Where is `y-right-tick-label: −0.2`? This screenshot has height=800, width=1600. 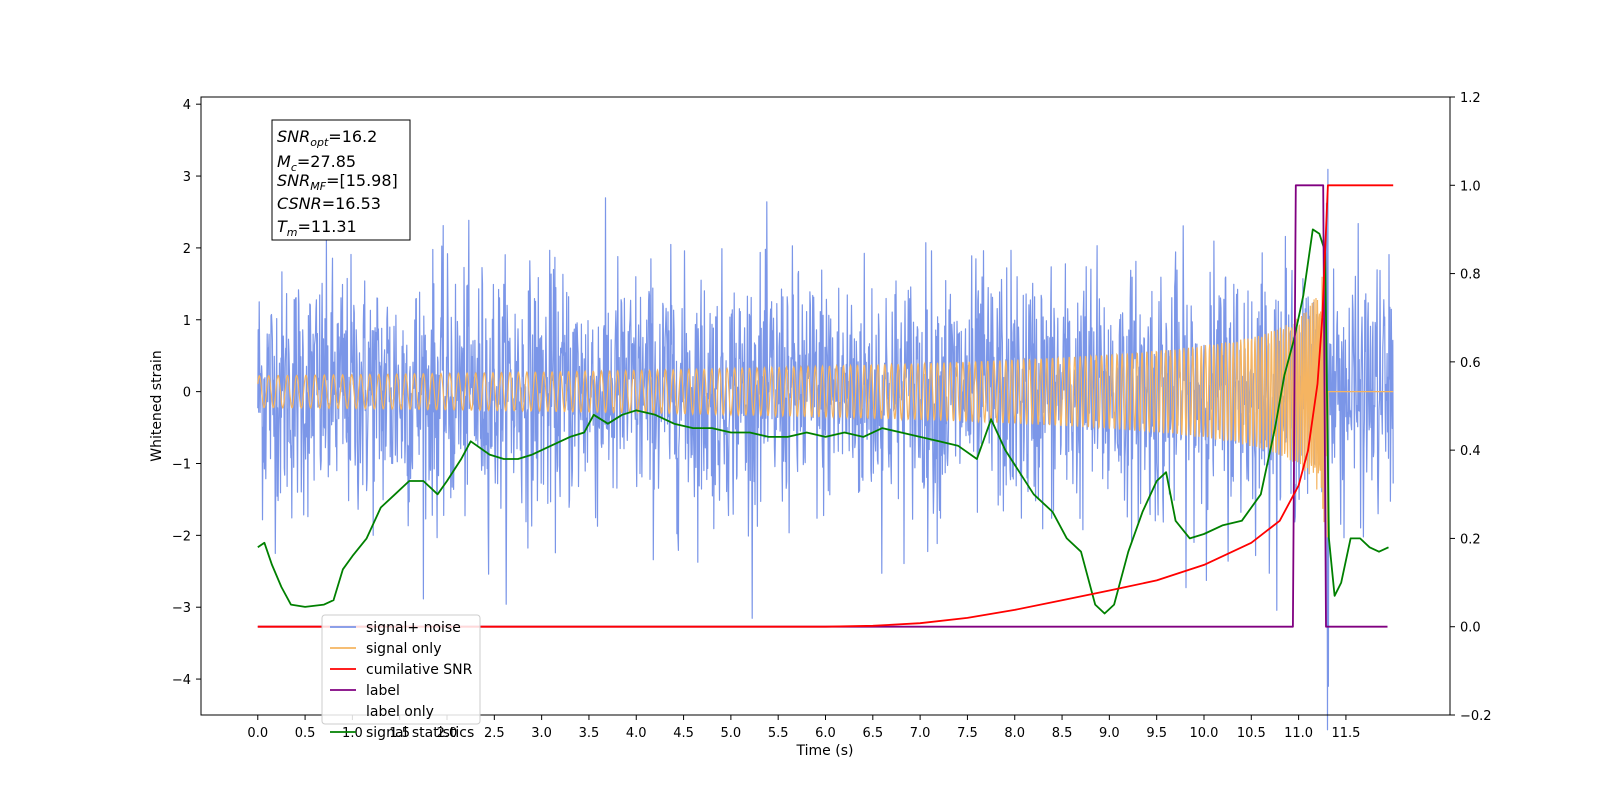 y-right-tick-label: −0.2 is located at coordinates (1476, 716).